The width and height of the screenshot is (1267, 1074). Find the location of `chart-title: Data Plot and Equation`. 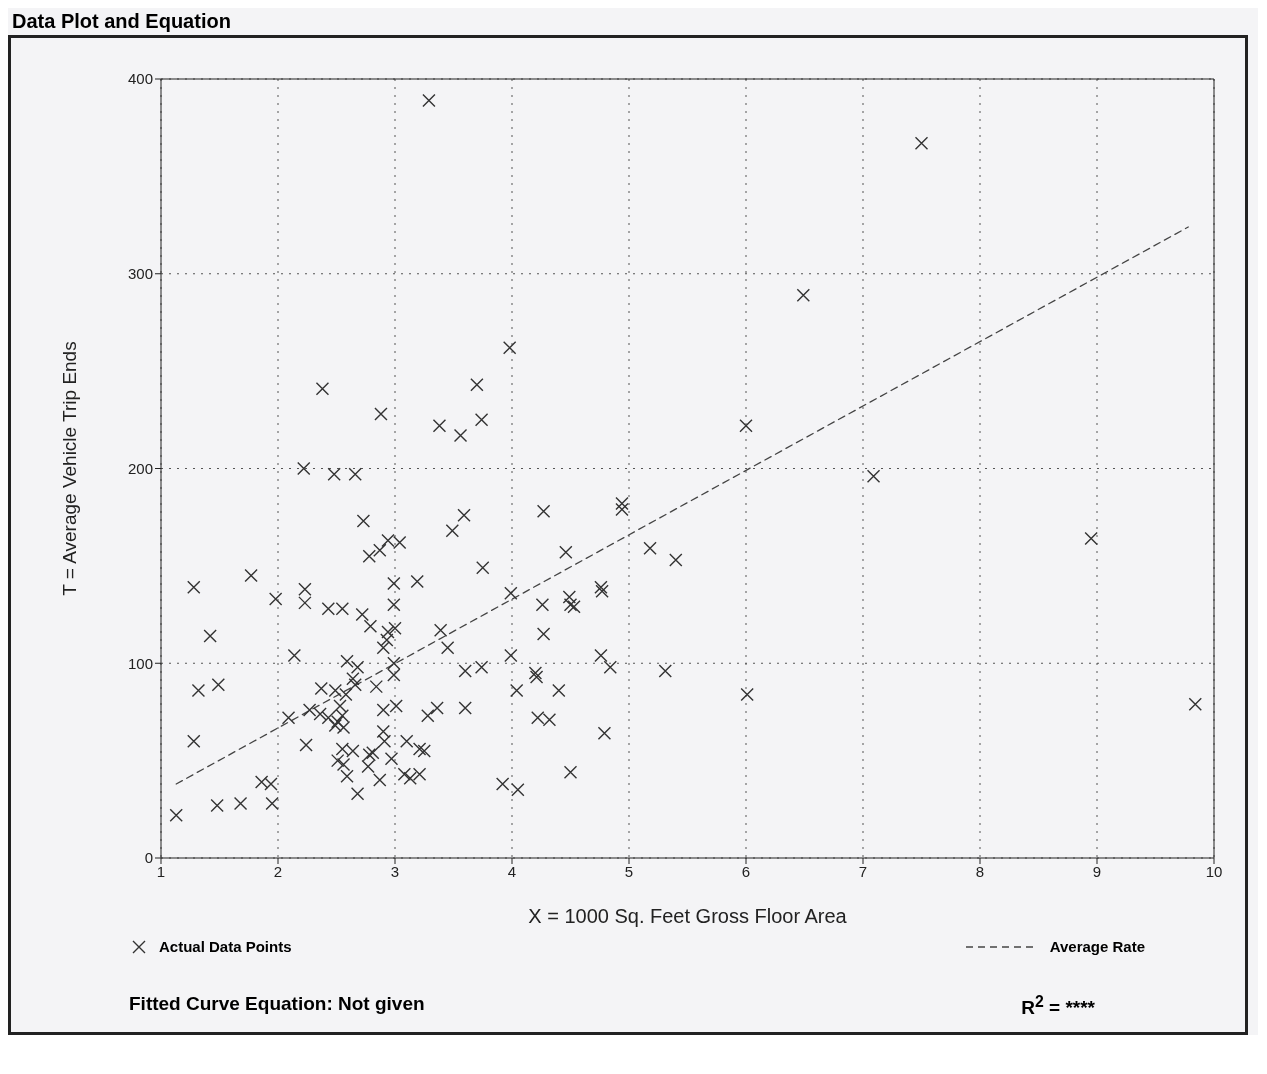

chart-title: Data Plot and Equation is located at coordinates (121, 21).